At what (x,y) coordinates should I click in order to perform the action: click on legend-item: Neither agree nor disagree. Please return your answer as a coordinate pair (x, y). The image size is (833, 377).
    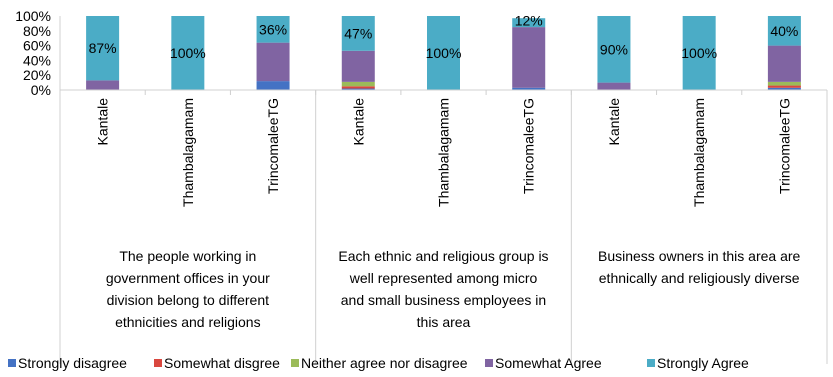
    Looking at the image, I should click on (379, 363).